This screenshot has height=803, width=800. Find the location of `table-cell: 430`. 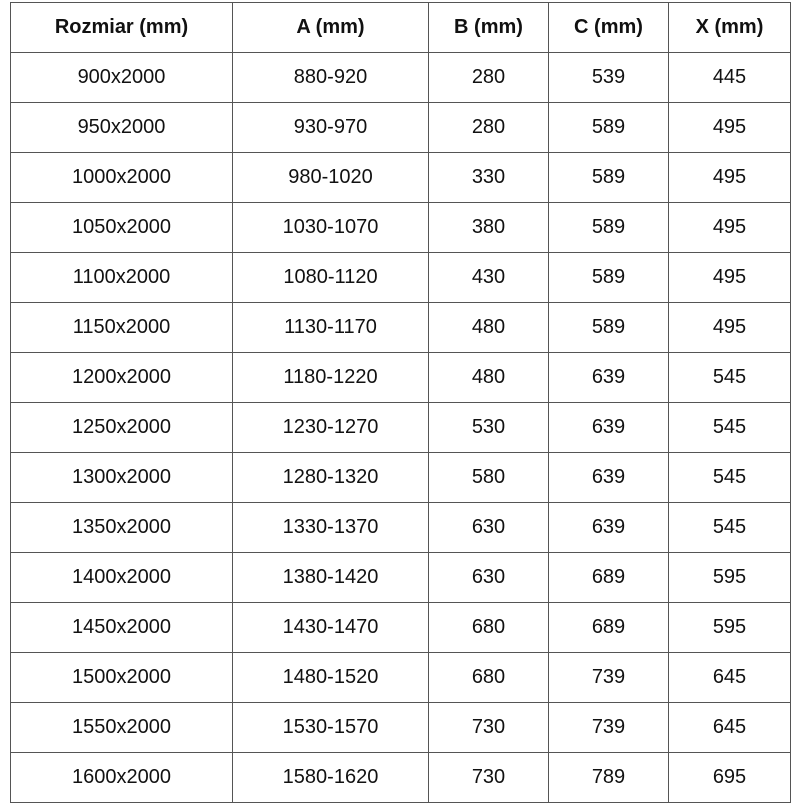

table-cell: 430 is located at coordinates (488, 277).